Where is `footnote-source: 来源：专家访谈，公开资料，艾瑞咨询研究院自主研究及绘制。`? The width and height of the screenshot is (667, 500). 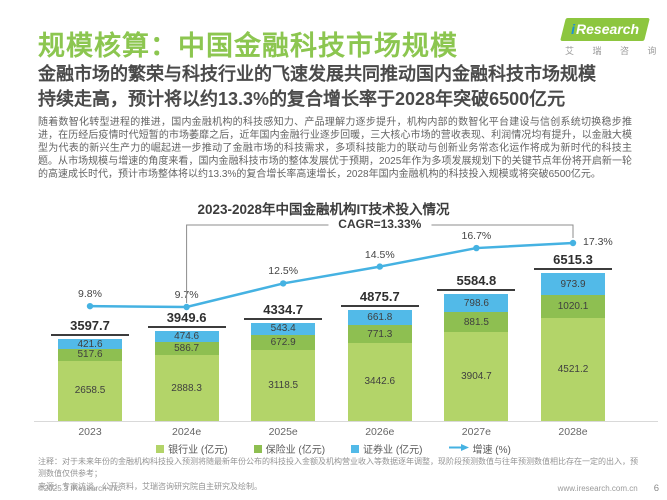 footnote-source: 来源：专家访谈，公开资料，艾瑞咨询研究院自主研究及绘制。 is located at coordinates (150, 486).